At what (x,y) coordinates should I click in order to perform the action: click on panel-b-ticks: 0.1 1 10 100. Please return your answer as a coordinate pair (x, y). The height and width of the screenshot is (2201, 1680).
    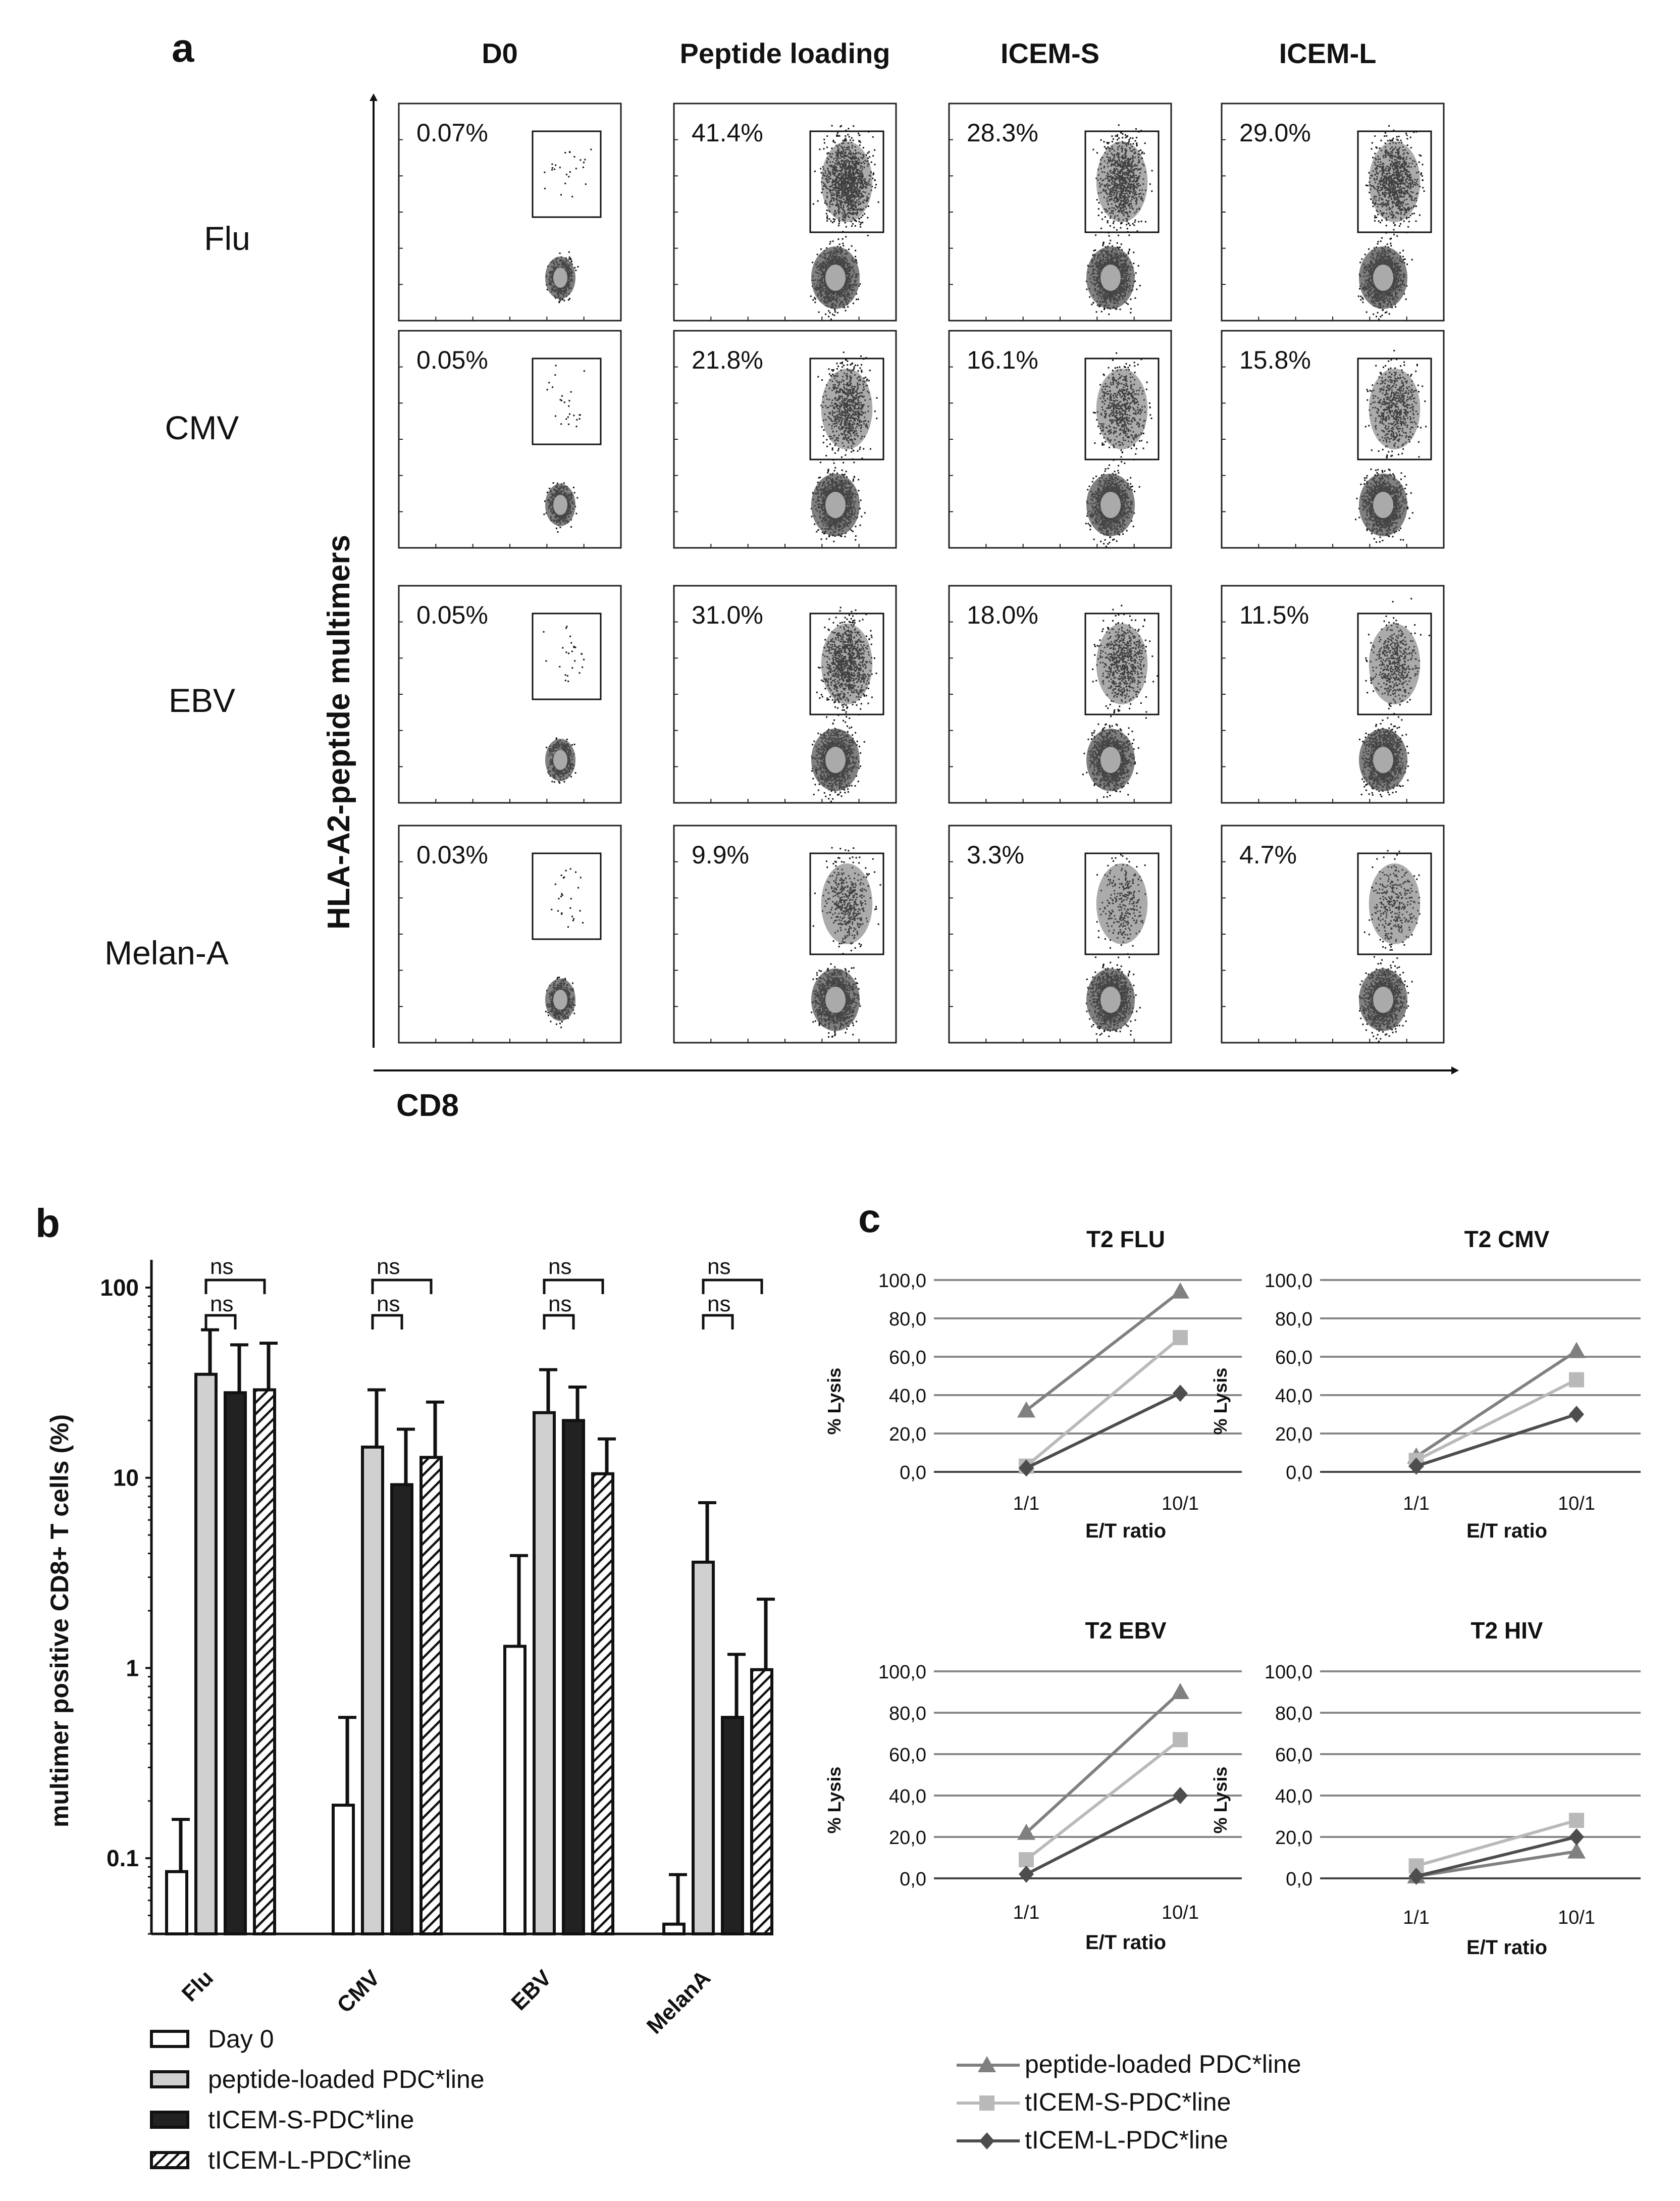
    Looking at the image, I should click on (125, 1604).